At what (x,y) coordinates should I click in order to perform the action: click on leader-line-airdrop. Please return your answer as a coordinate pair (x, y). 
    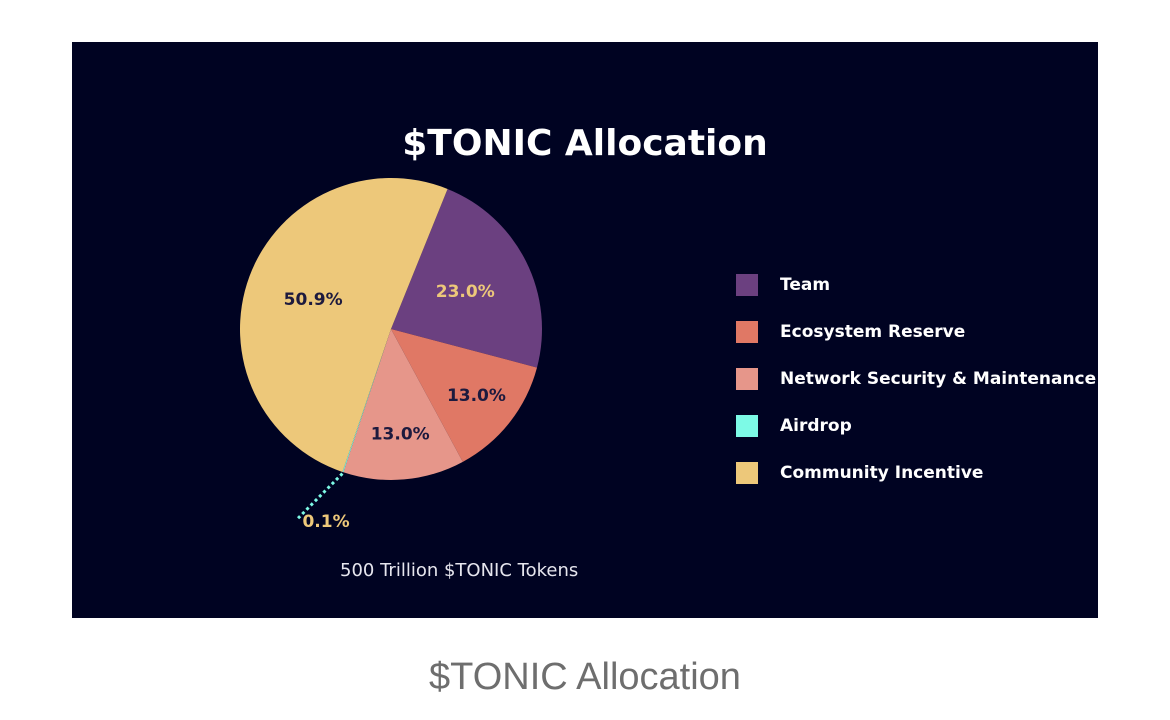
    Looking at the image, I should click on (320, 496).